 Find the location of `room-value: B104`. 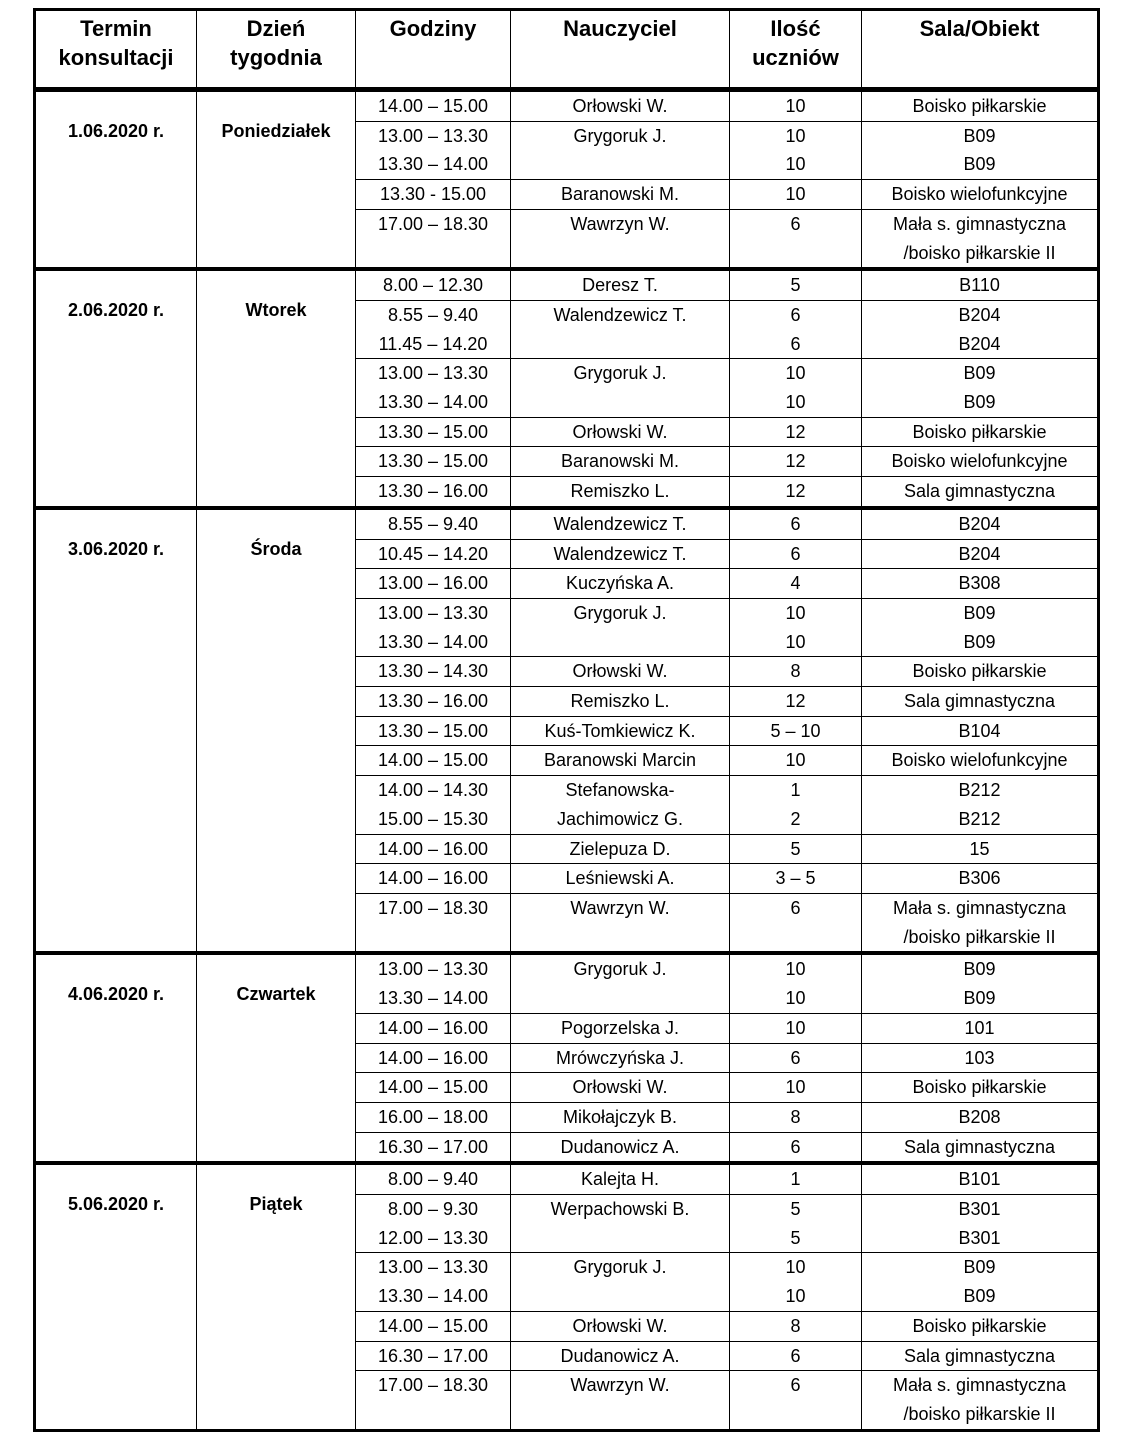

room-value: B104 is located at coordinates (979, 730).